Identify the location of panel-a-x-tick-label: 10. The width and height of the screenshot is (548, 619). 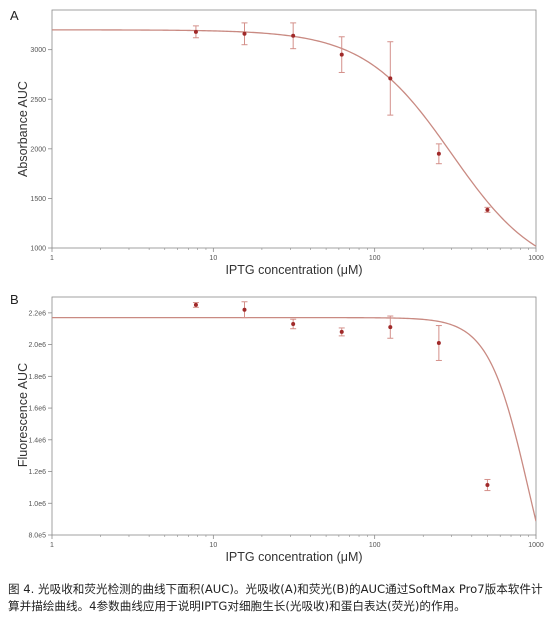
(213, 258).